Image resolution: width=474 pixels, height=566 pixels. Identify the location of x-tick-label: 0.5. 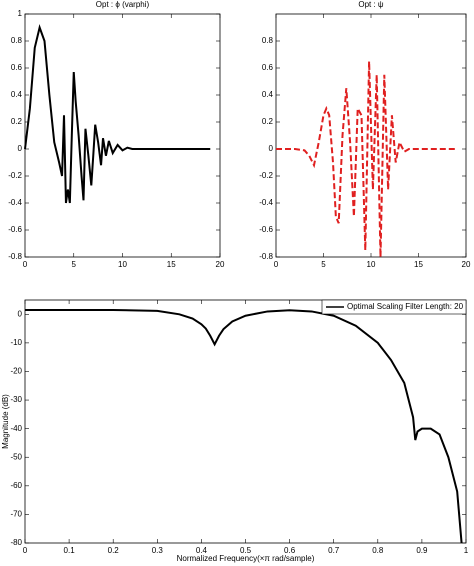
(246, 550).